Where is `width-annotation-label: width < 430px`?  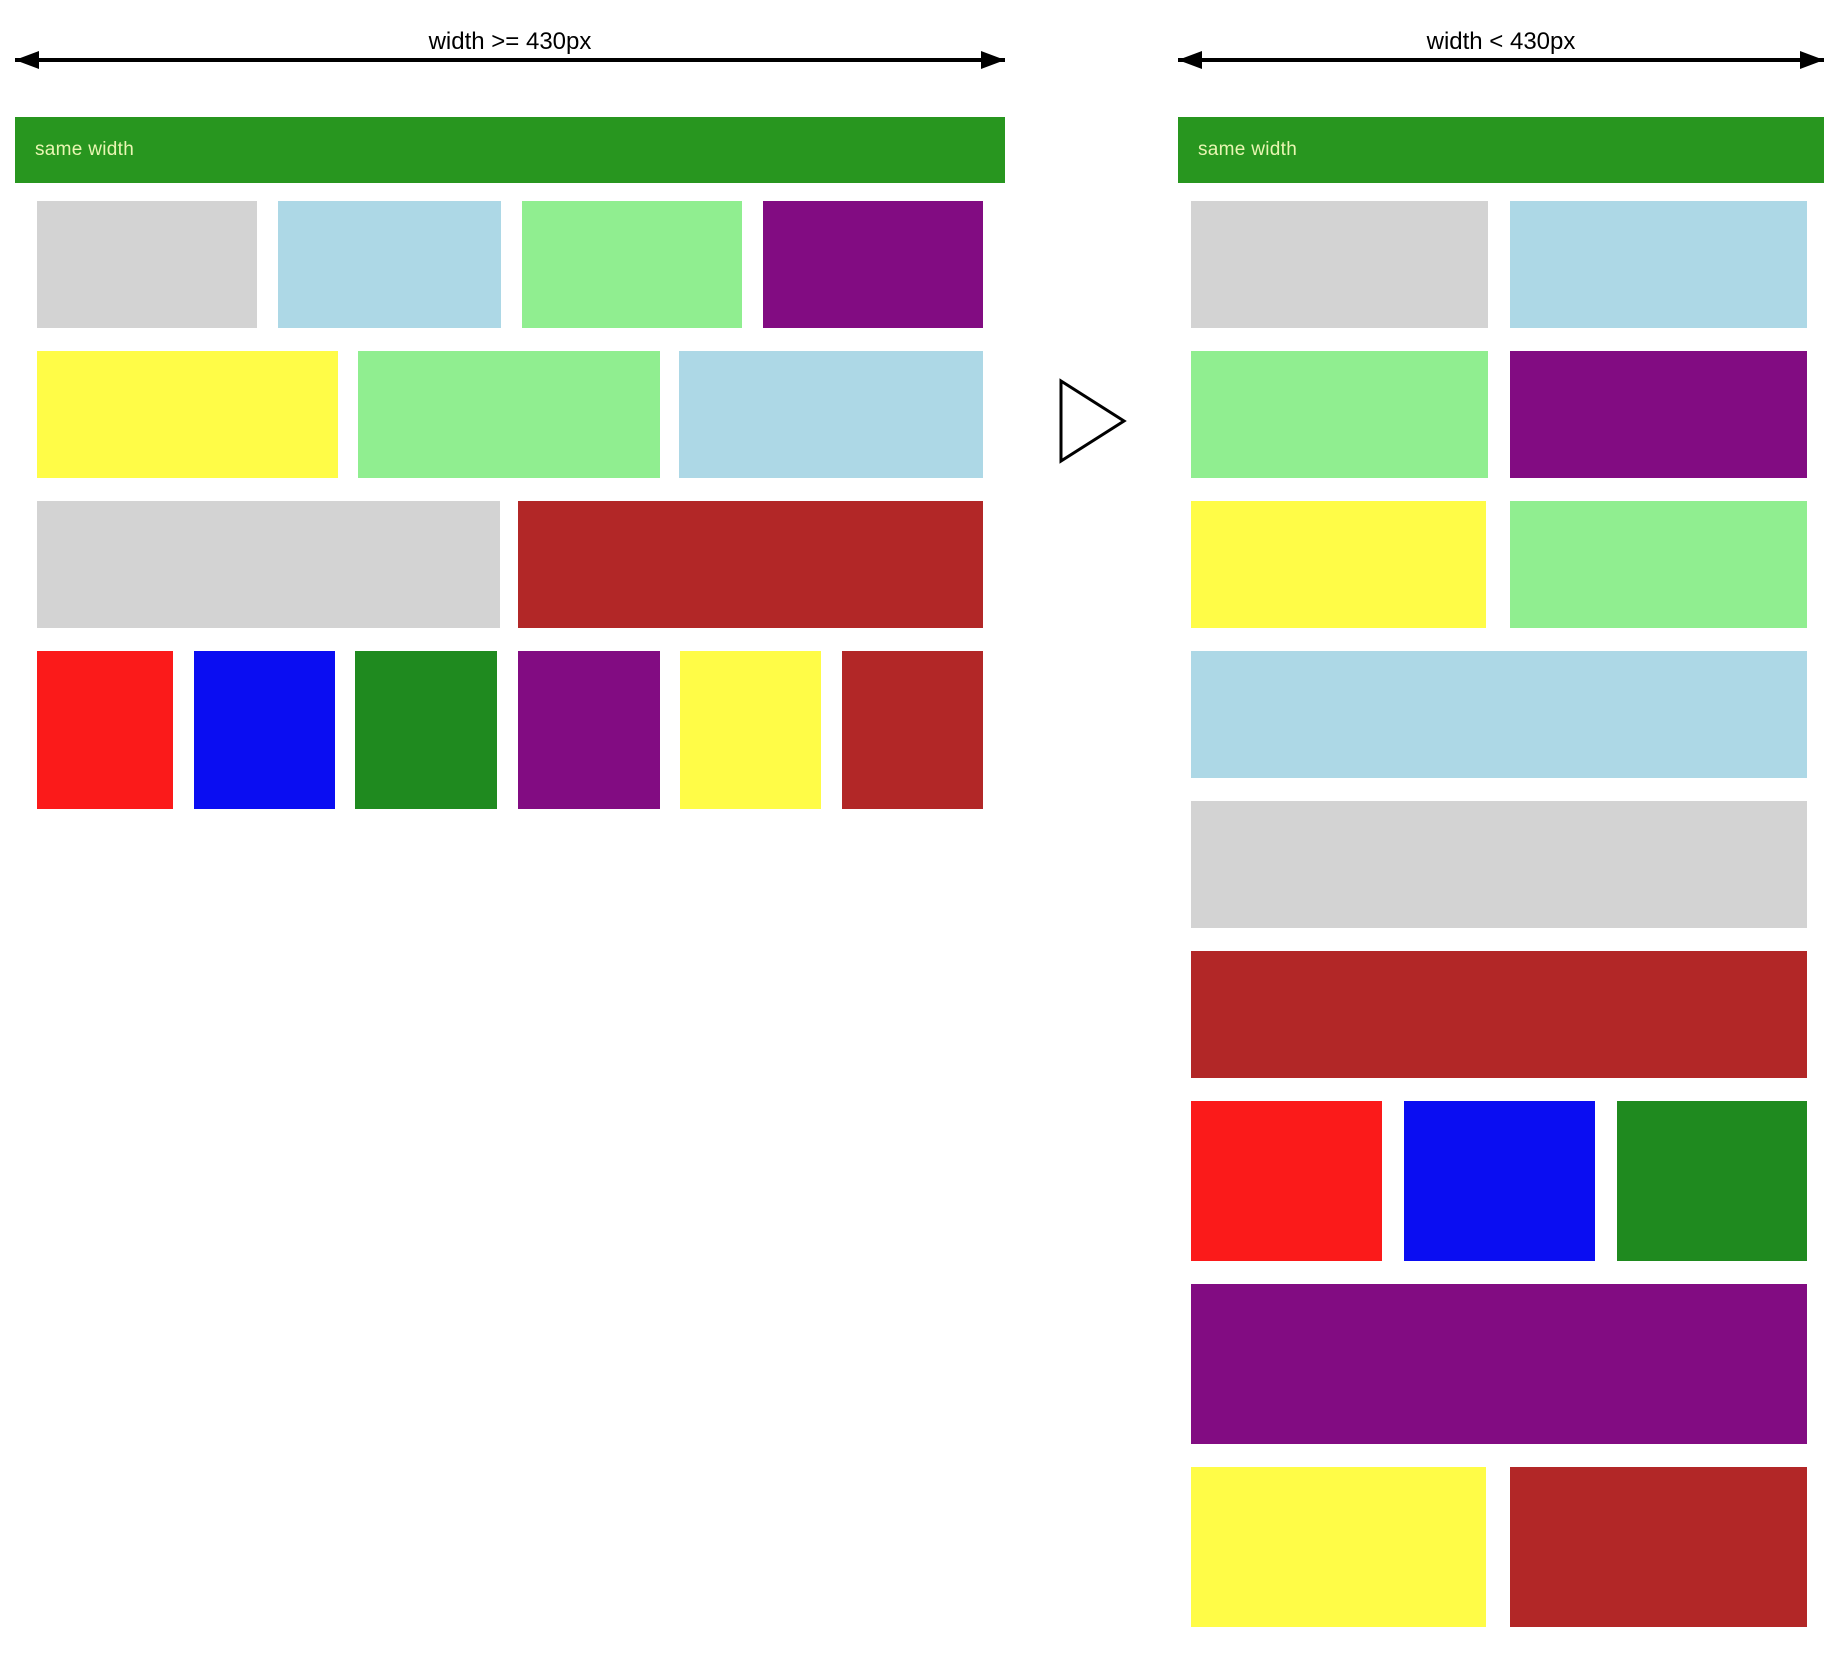 width-annotation-label: width < 430px is located at coordinates (1501, 41).